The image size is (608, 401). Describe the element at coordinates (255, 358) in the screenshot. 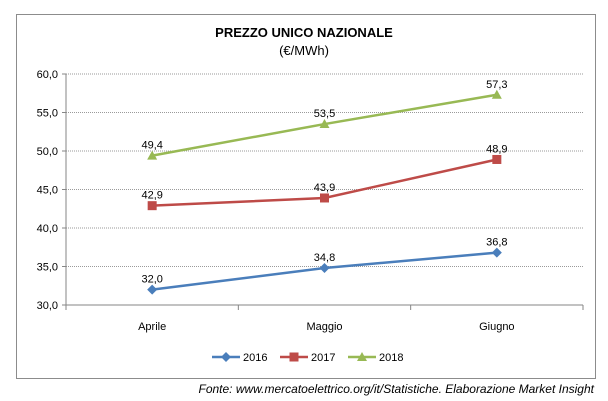

I see `legend-label-2016: 2016` at that location.